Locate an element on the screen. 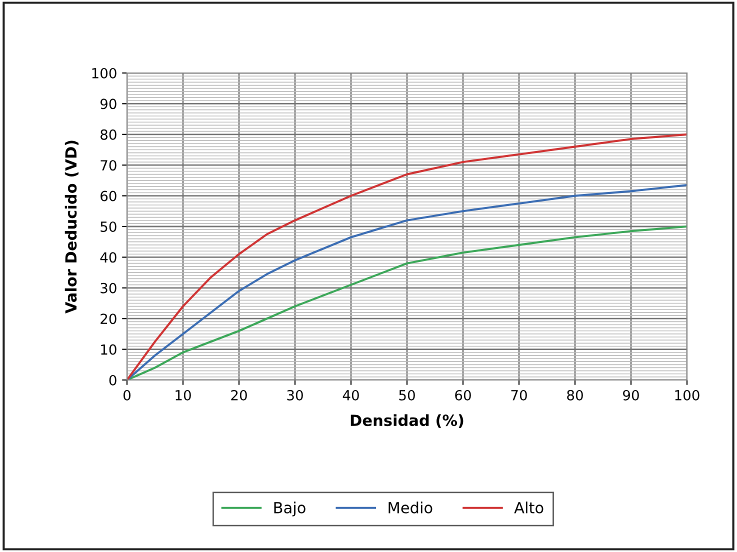 Image resolution: width=737 pixels, height=552 pixels. x-tick-label: 90 is located at coordinates (631, 395).